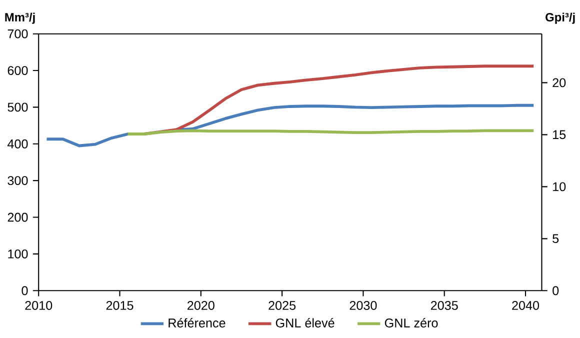 The image size is (580, 338). I want to click on y-tick-label: 500, so click(18, 107).